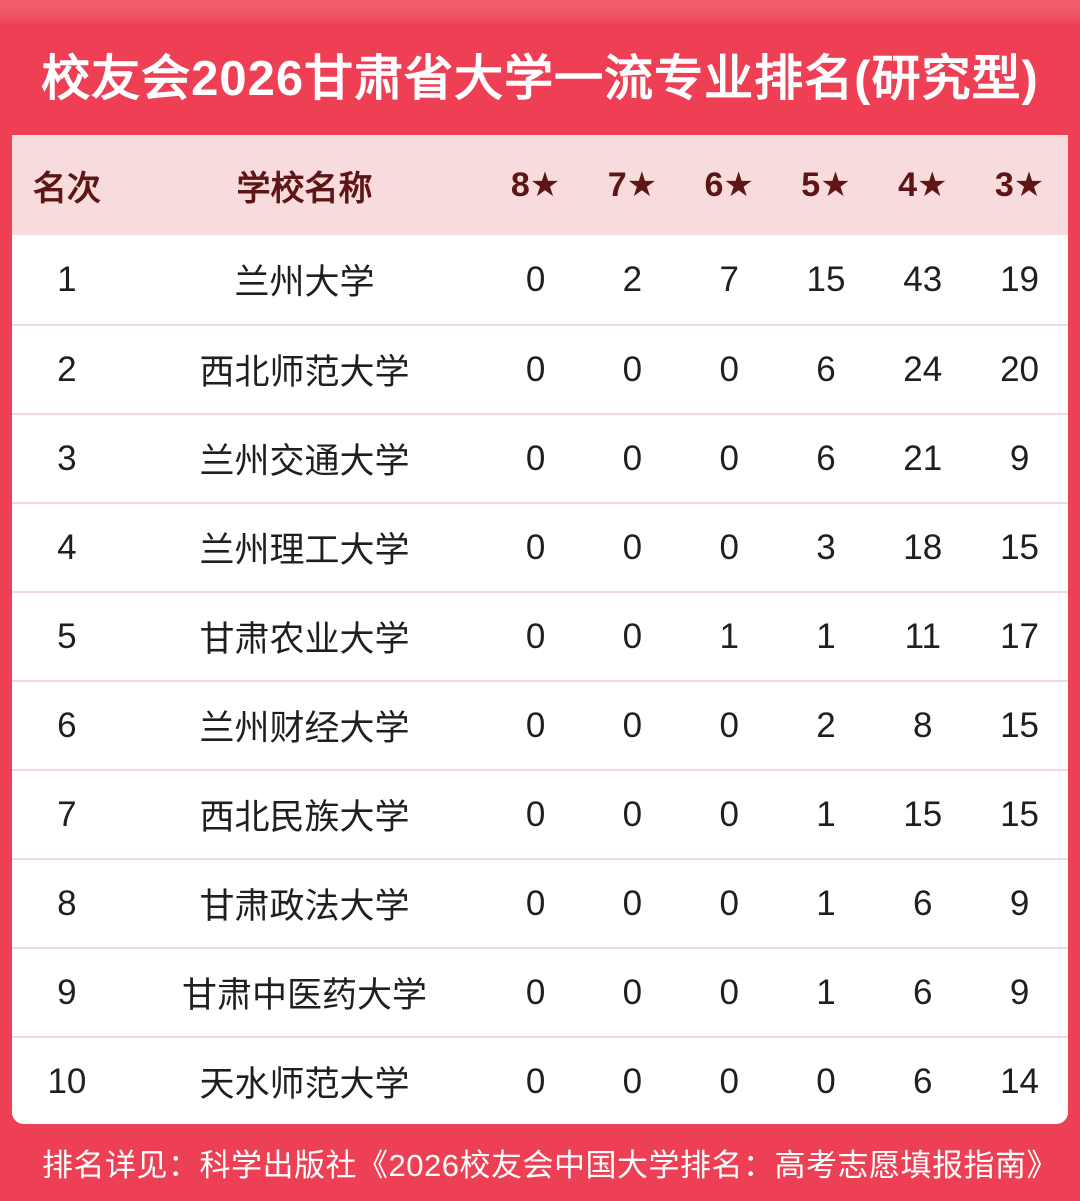 This screenshot has height=1201, width=1080. I want to click on table-row: 9 甘肃中医药大学 0 0 0 1 6 9, so click(540, 991).